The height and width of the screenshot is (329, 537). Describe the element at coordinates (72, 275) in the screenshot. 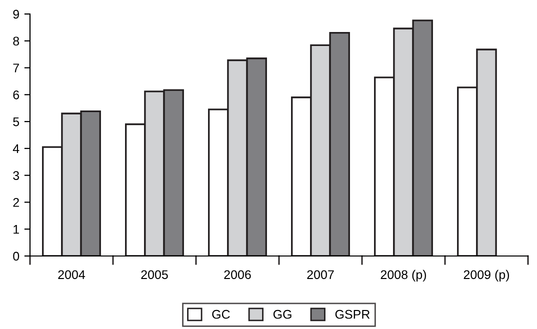

I see `x-tick-label: 2004` at that location.